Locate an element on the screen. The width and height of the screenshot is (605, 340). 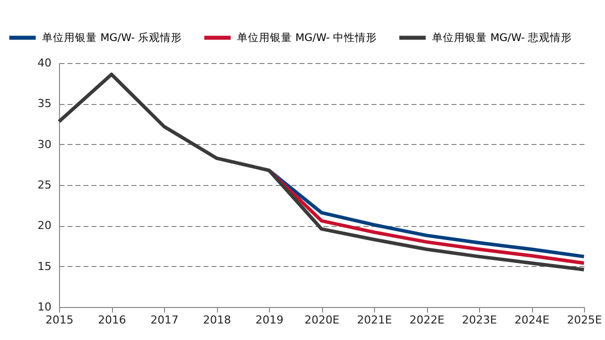
y-tick-label: 25 is located at coordinates (45, 185).